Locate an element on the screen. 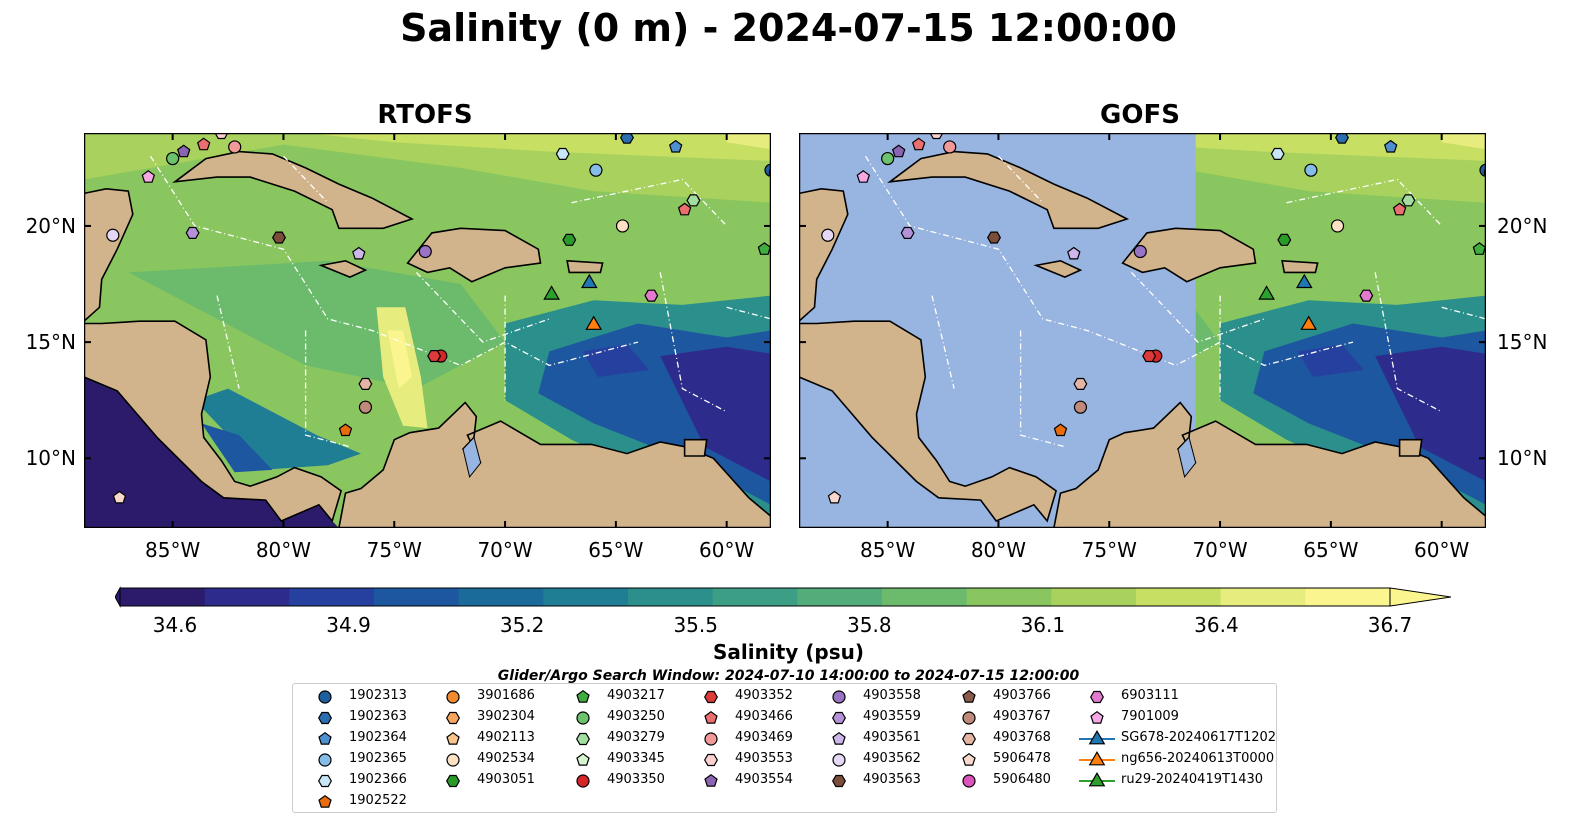 The image size is (1577, 829). legend-label: 4903279 is located at coordinates (636, 737).